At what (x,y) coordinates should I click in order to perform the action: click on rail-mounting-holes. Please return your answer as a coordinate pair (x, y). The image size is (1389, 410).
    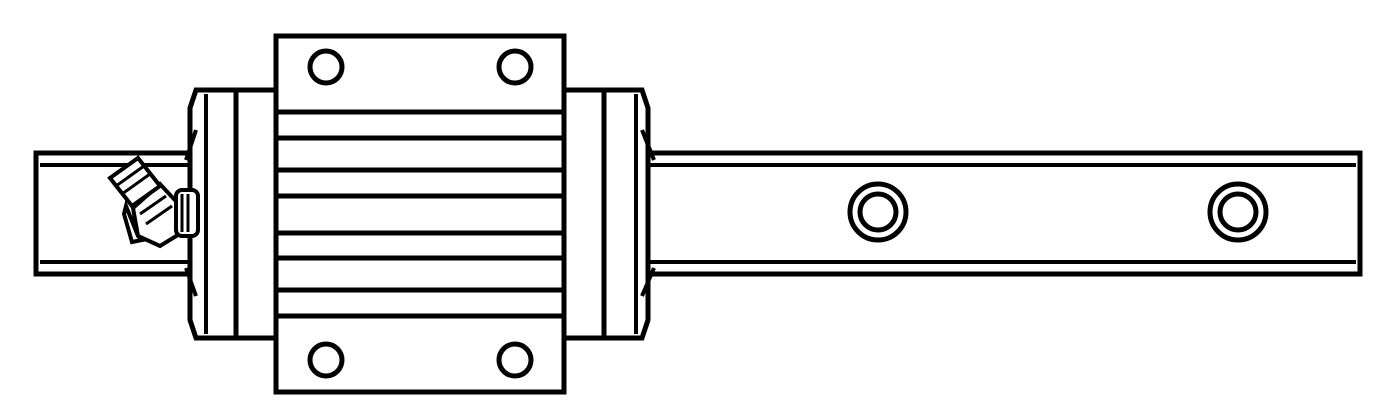
    Looking at the image, I should click on (1058, 212).